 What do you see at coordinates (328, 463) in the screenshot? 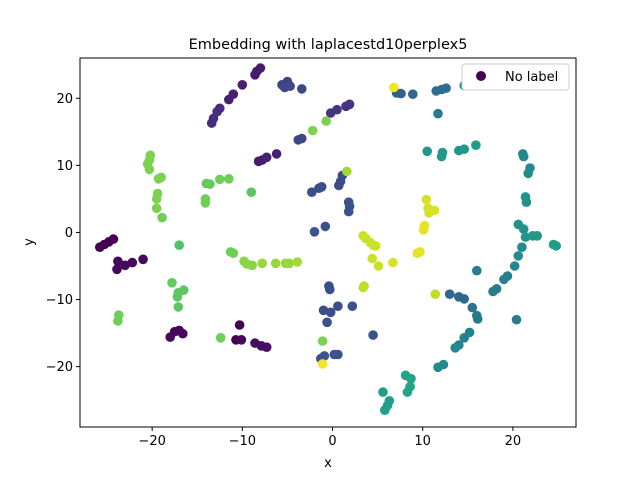
I see `x-axis-label: x` at bounding box center [328, 463].